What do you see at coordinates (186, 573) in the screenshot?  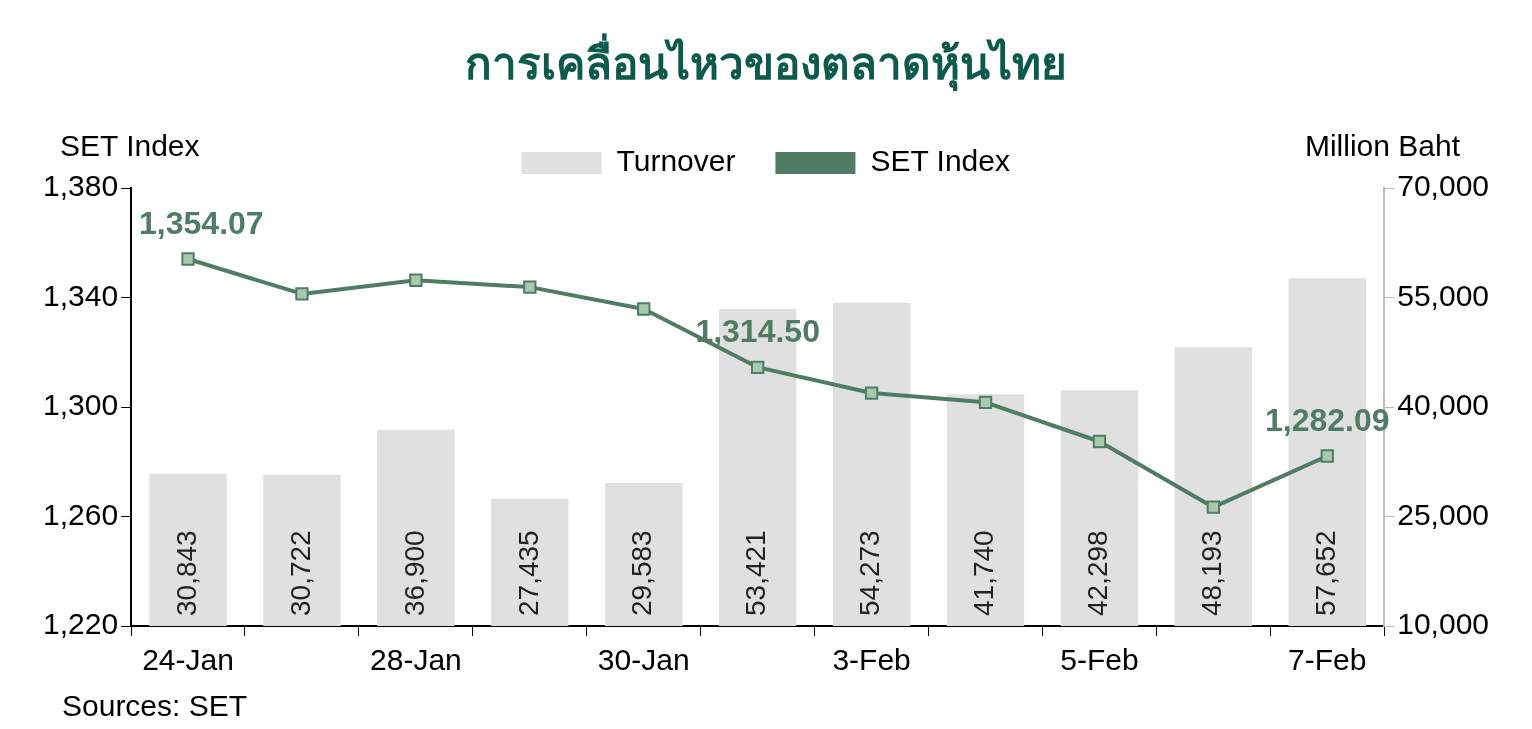 I see `data-label: 30,843` at bounding box center [186, 573].